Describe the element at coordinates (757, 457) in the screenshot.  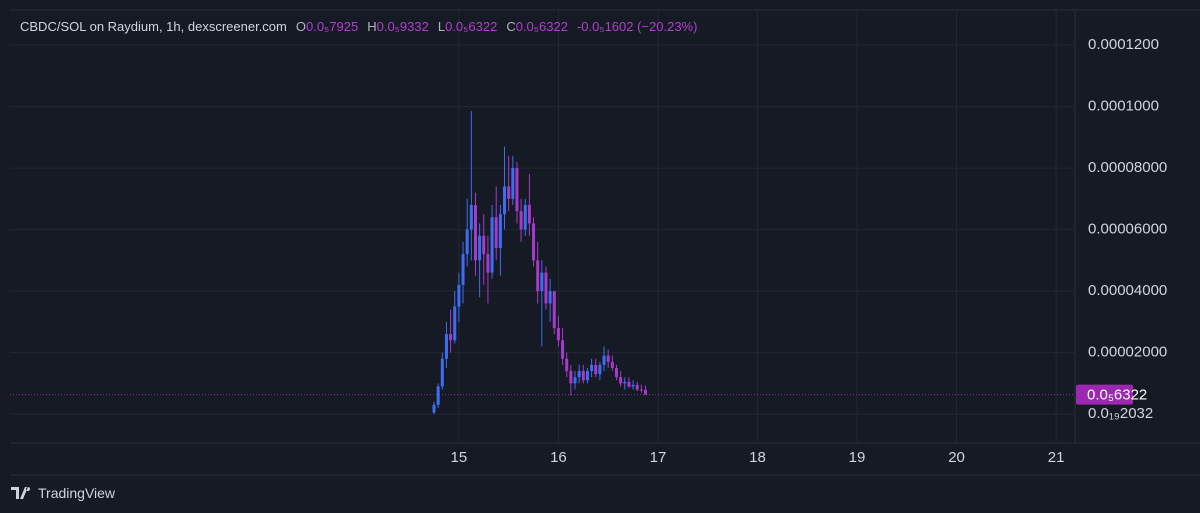
I see `x-tick-label: 18` at that location.